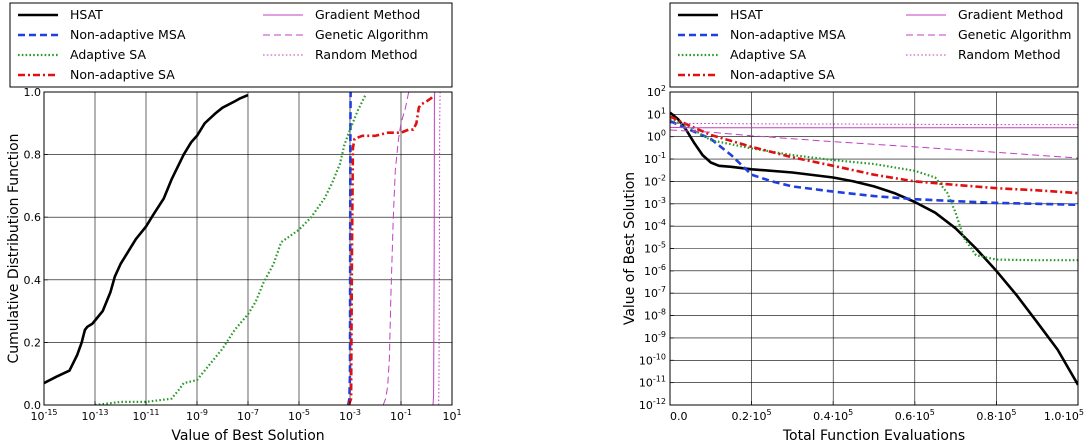  I want to click on y-tick-label: 10⁻⁸, so click(655, 315).